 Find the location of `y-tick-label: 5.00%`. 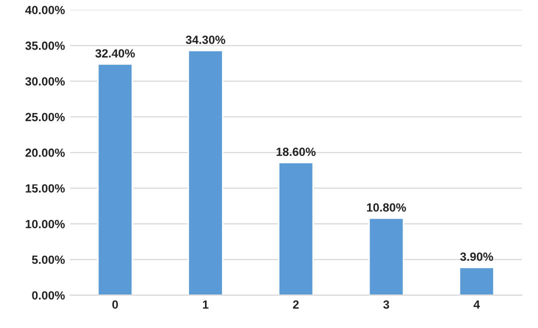

y-tick-label: 5.00% is located at coordinates (48, 260).